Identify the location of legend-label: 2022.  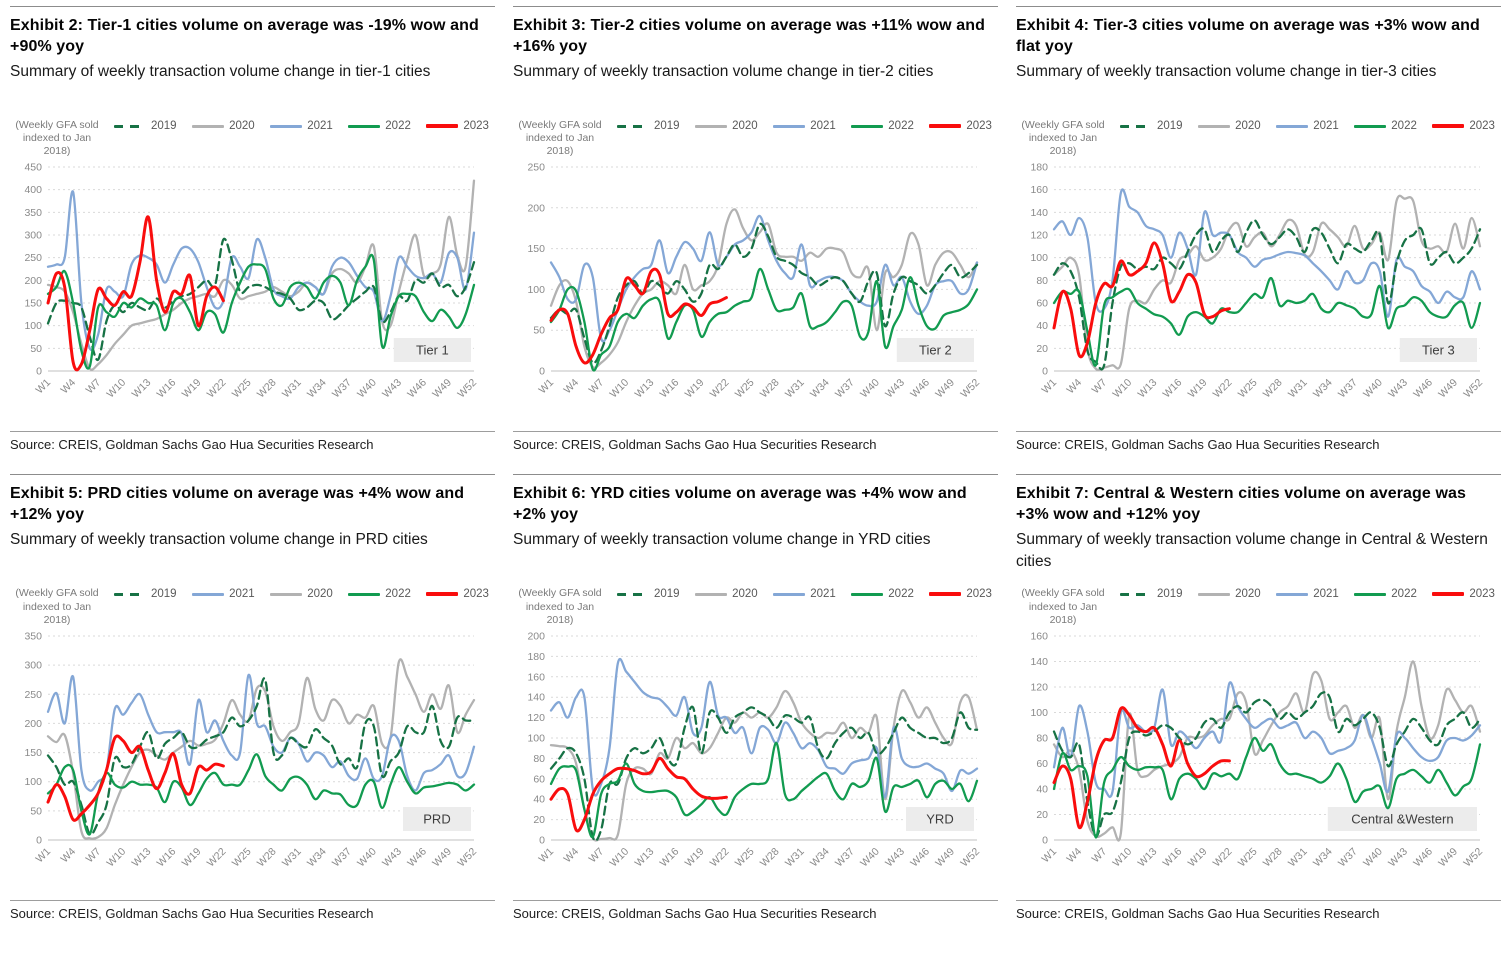
(901, 126).